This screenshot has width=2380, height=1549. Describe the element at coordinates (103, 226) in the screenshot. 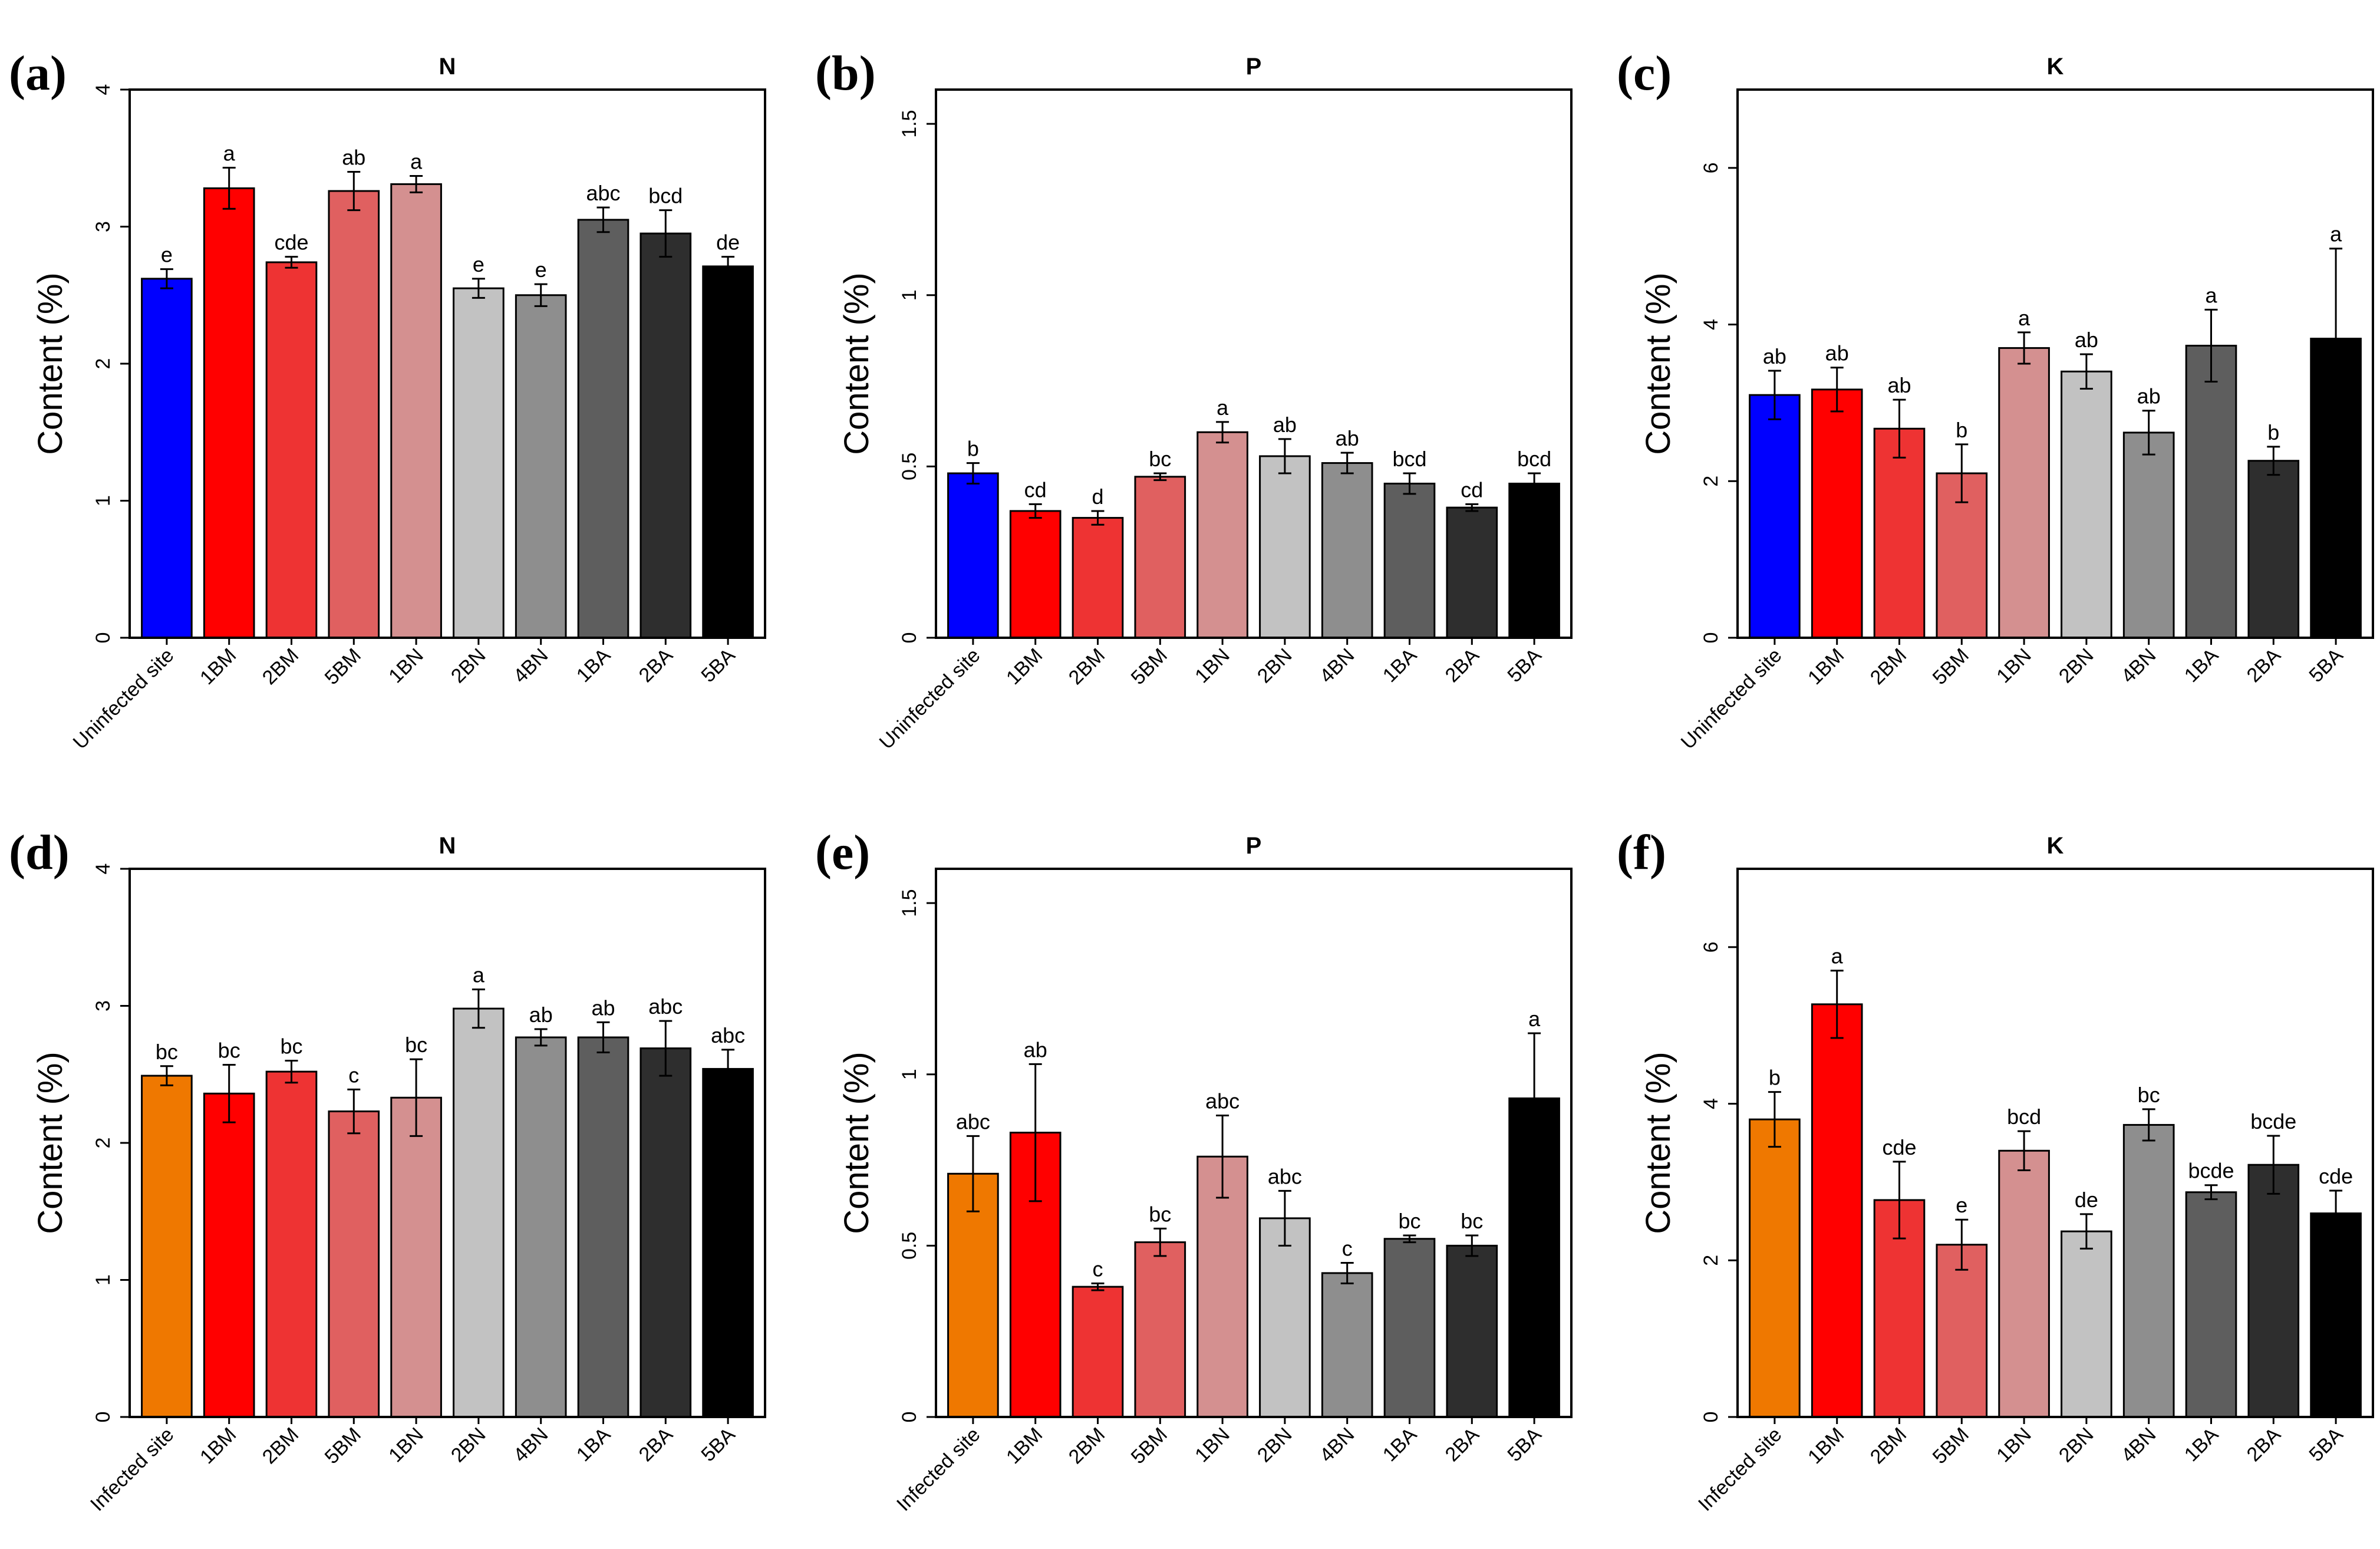

I see `y-tick-label: 3` at that location.